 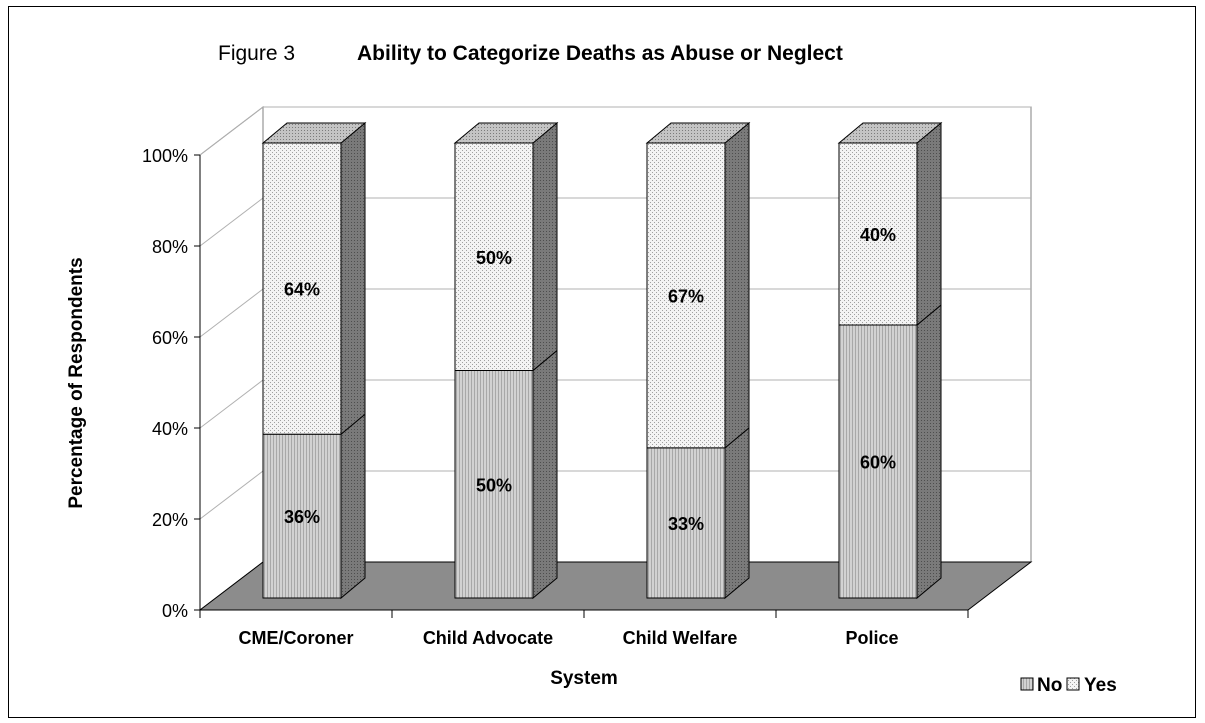 What do you see at coordinates (1049, 685) in the screenshot?
I see `legend-label-no: No` at bounding box center [1049, 685].